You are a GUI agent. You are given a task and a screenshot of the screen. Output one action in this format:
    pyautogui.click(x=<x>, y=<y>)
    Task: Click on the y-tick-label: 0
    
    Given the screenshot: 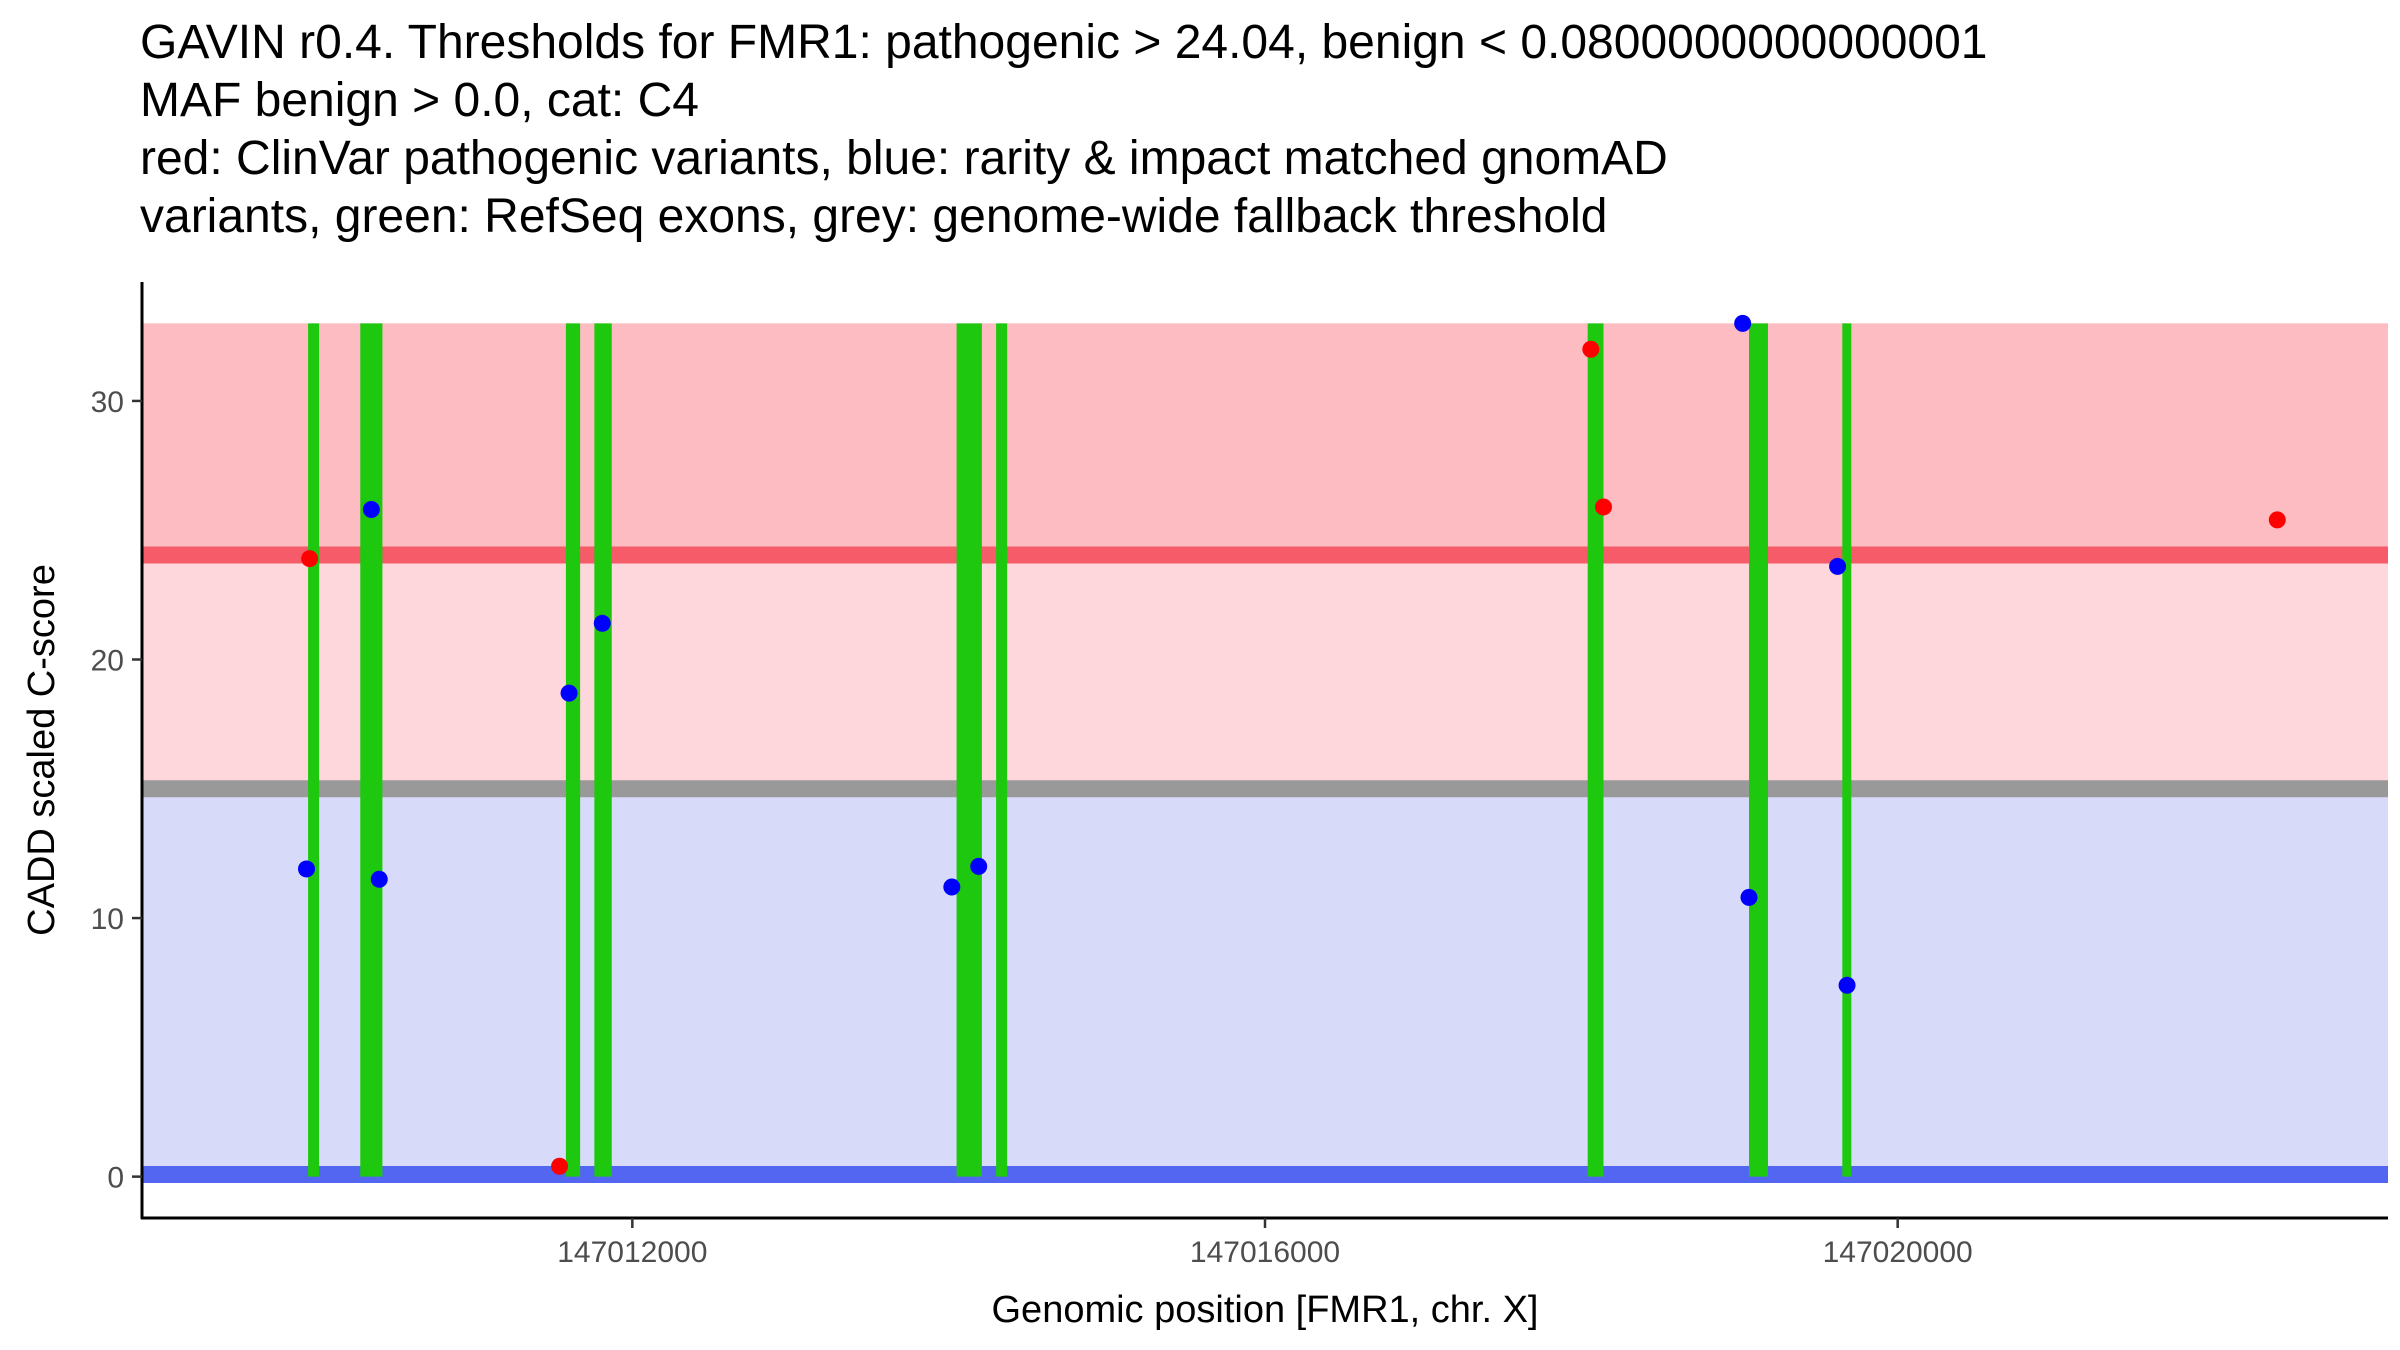 What is the action you would take?
    pyautogui.click(x=115, y=1178)
    